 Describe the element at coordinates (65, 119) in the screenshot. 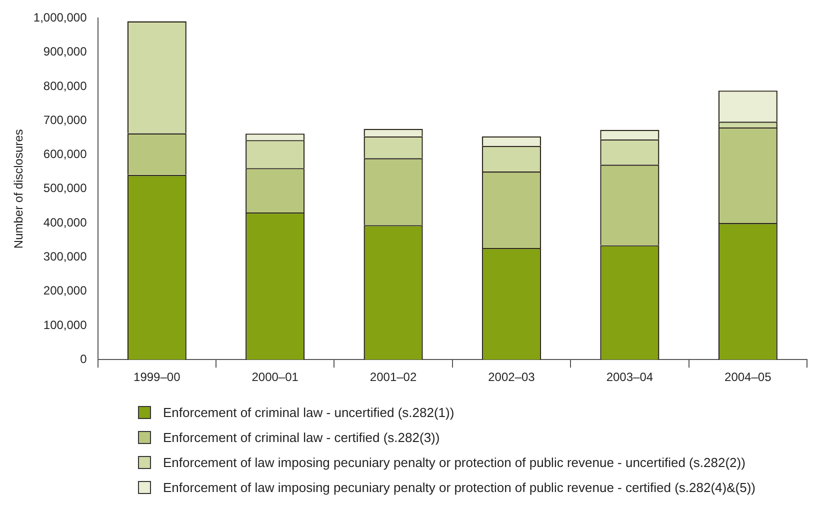

I see `y-tick-label: 700,000` at that location.